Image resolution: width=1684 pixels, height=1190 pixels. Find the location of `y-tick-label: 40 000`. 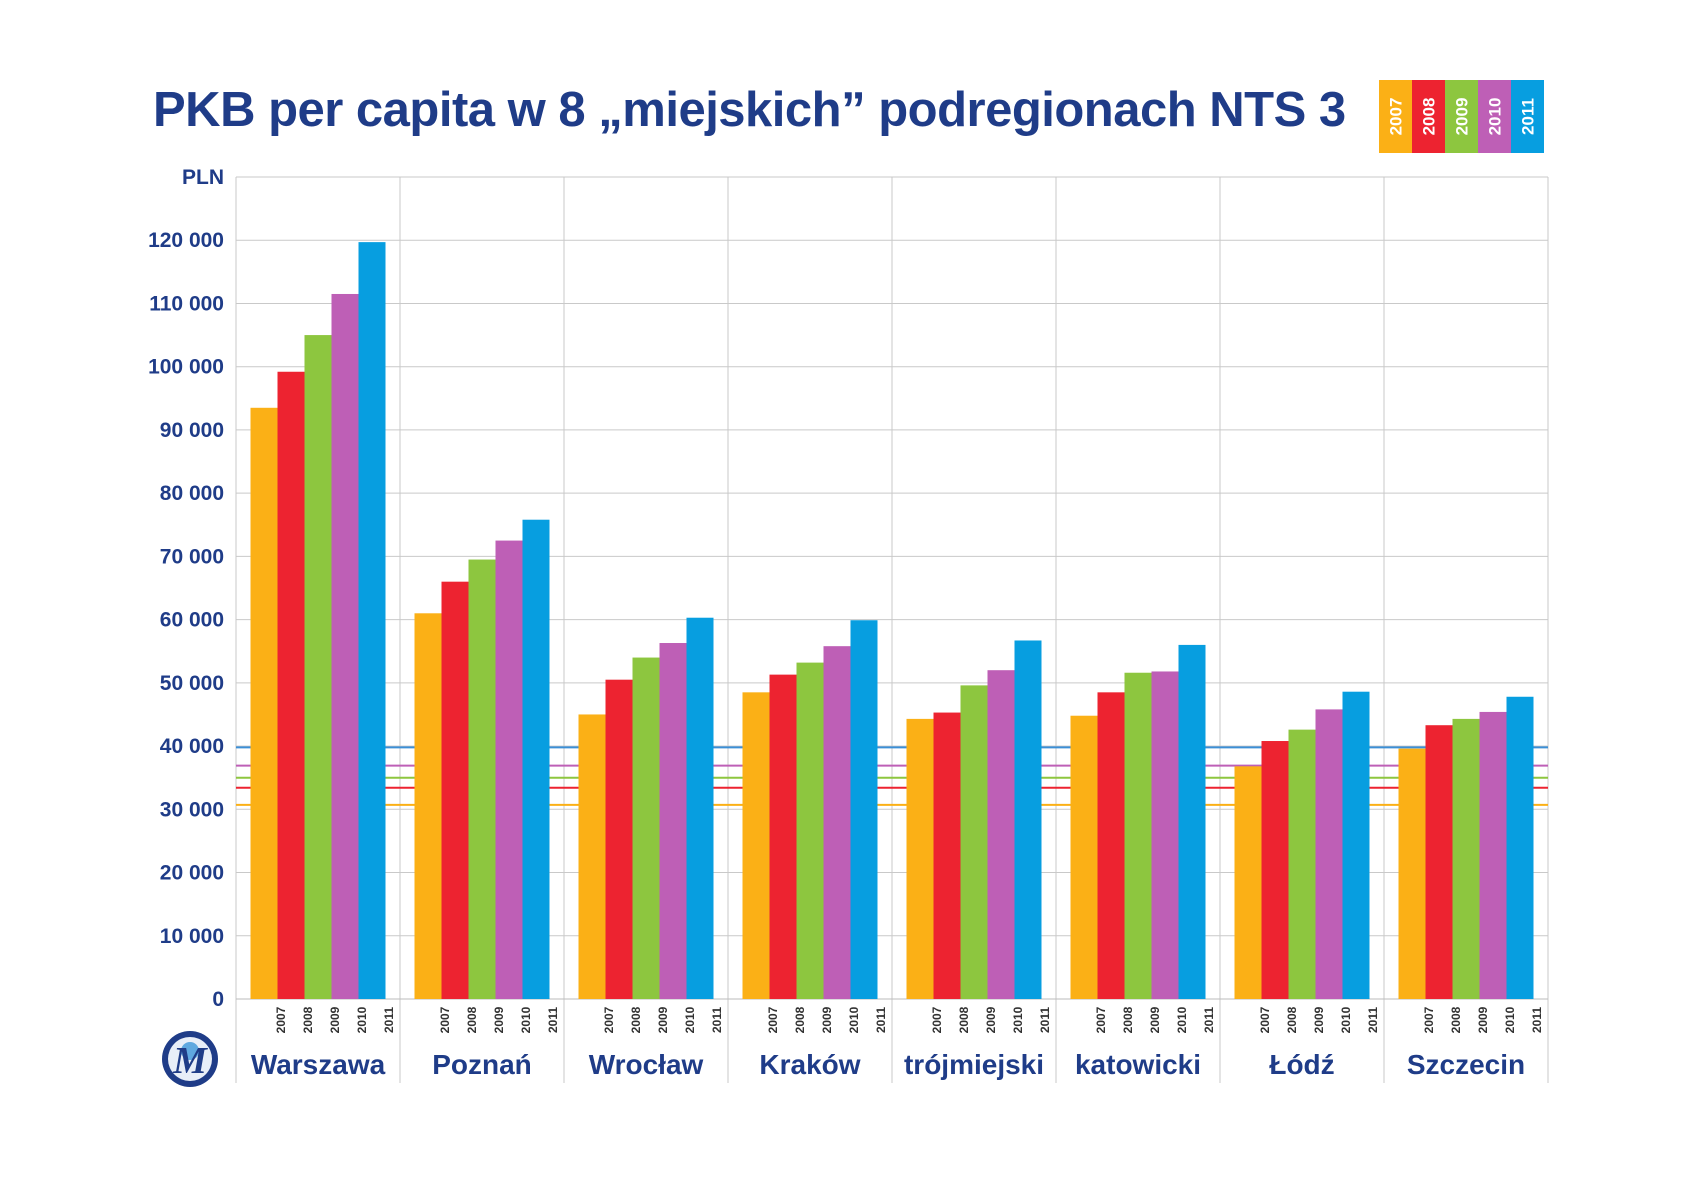

y-tick-label: 40 000 is located at coordinates (192, 746).